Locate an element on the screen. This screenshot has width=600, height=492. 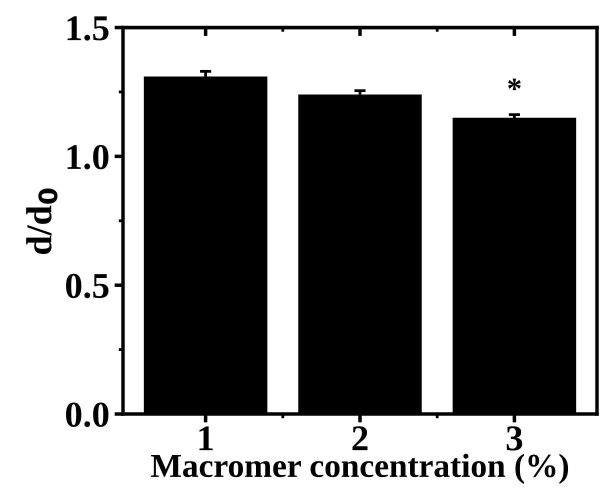
y-tick-label: 1.5 is located at coordinates (88, 28).